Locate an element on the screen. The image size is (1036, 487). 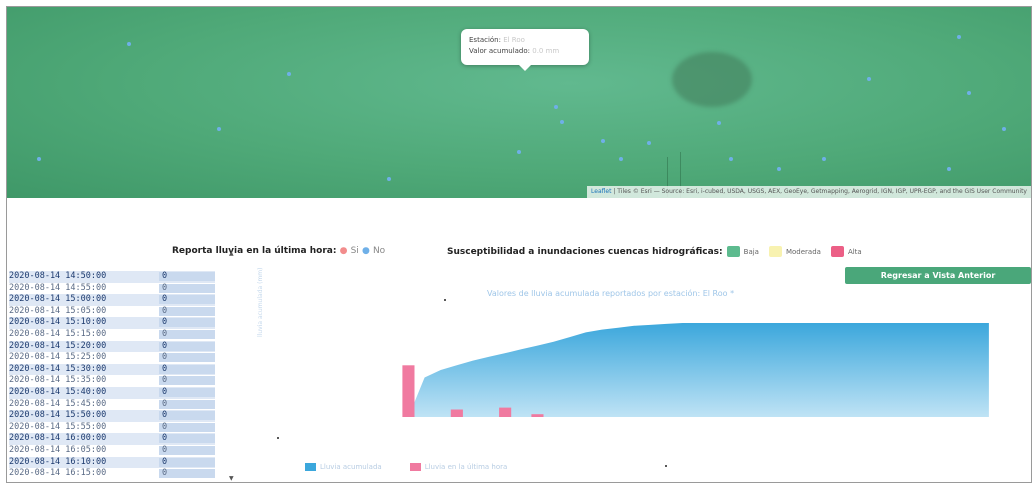
rain-yes-label: Si is located at coordinates (354, 251).